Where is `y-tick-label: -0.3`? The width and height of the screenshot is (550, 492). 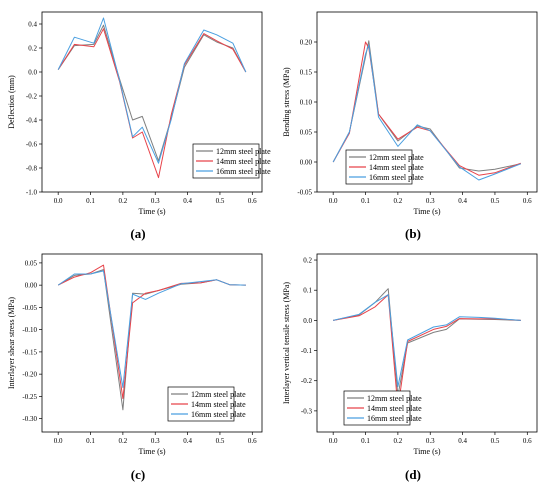
y-tick-label: -0.3 is located at coordinates (307, 411).